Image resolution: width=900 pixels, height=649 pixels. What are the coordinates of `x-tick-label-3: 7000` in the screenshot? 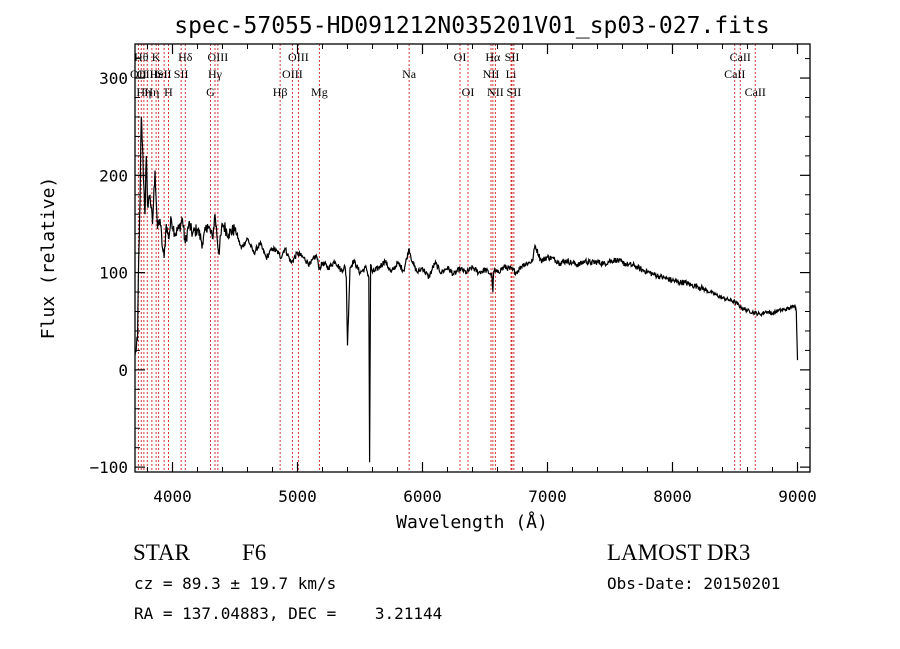 It's located at (547, 496).